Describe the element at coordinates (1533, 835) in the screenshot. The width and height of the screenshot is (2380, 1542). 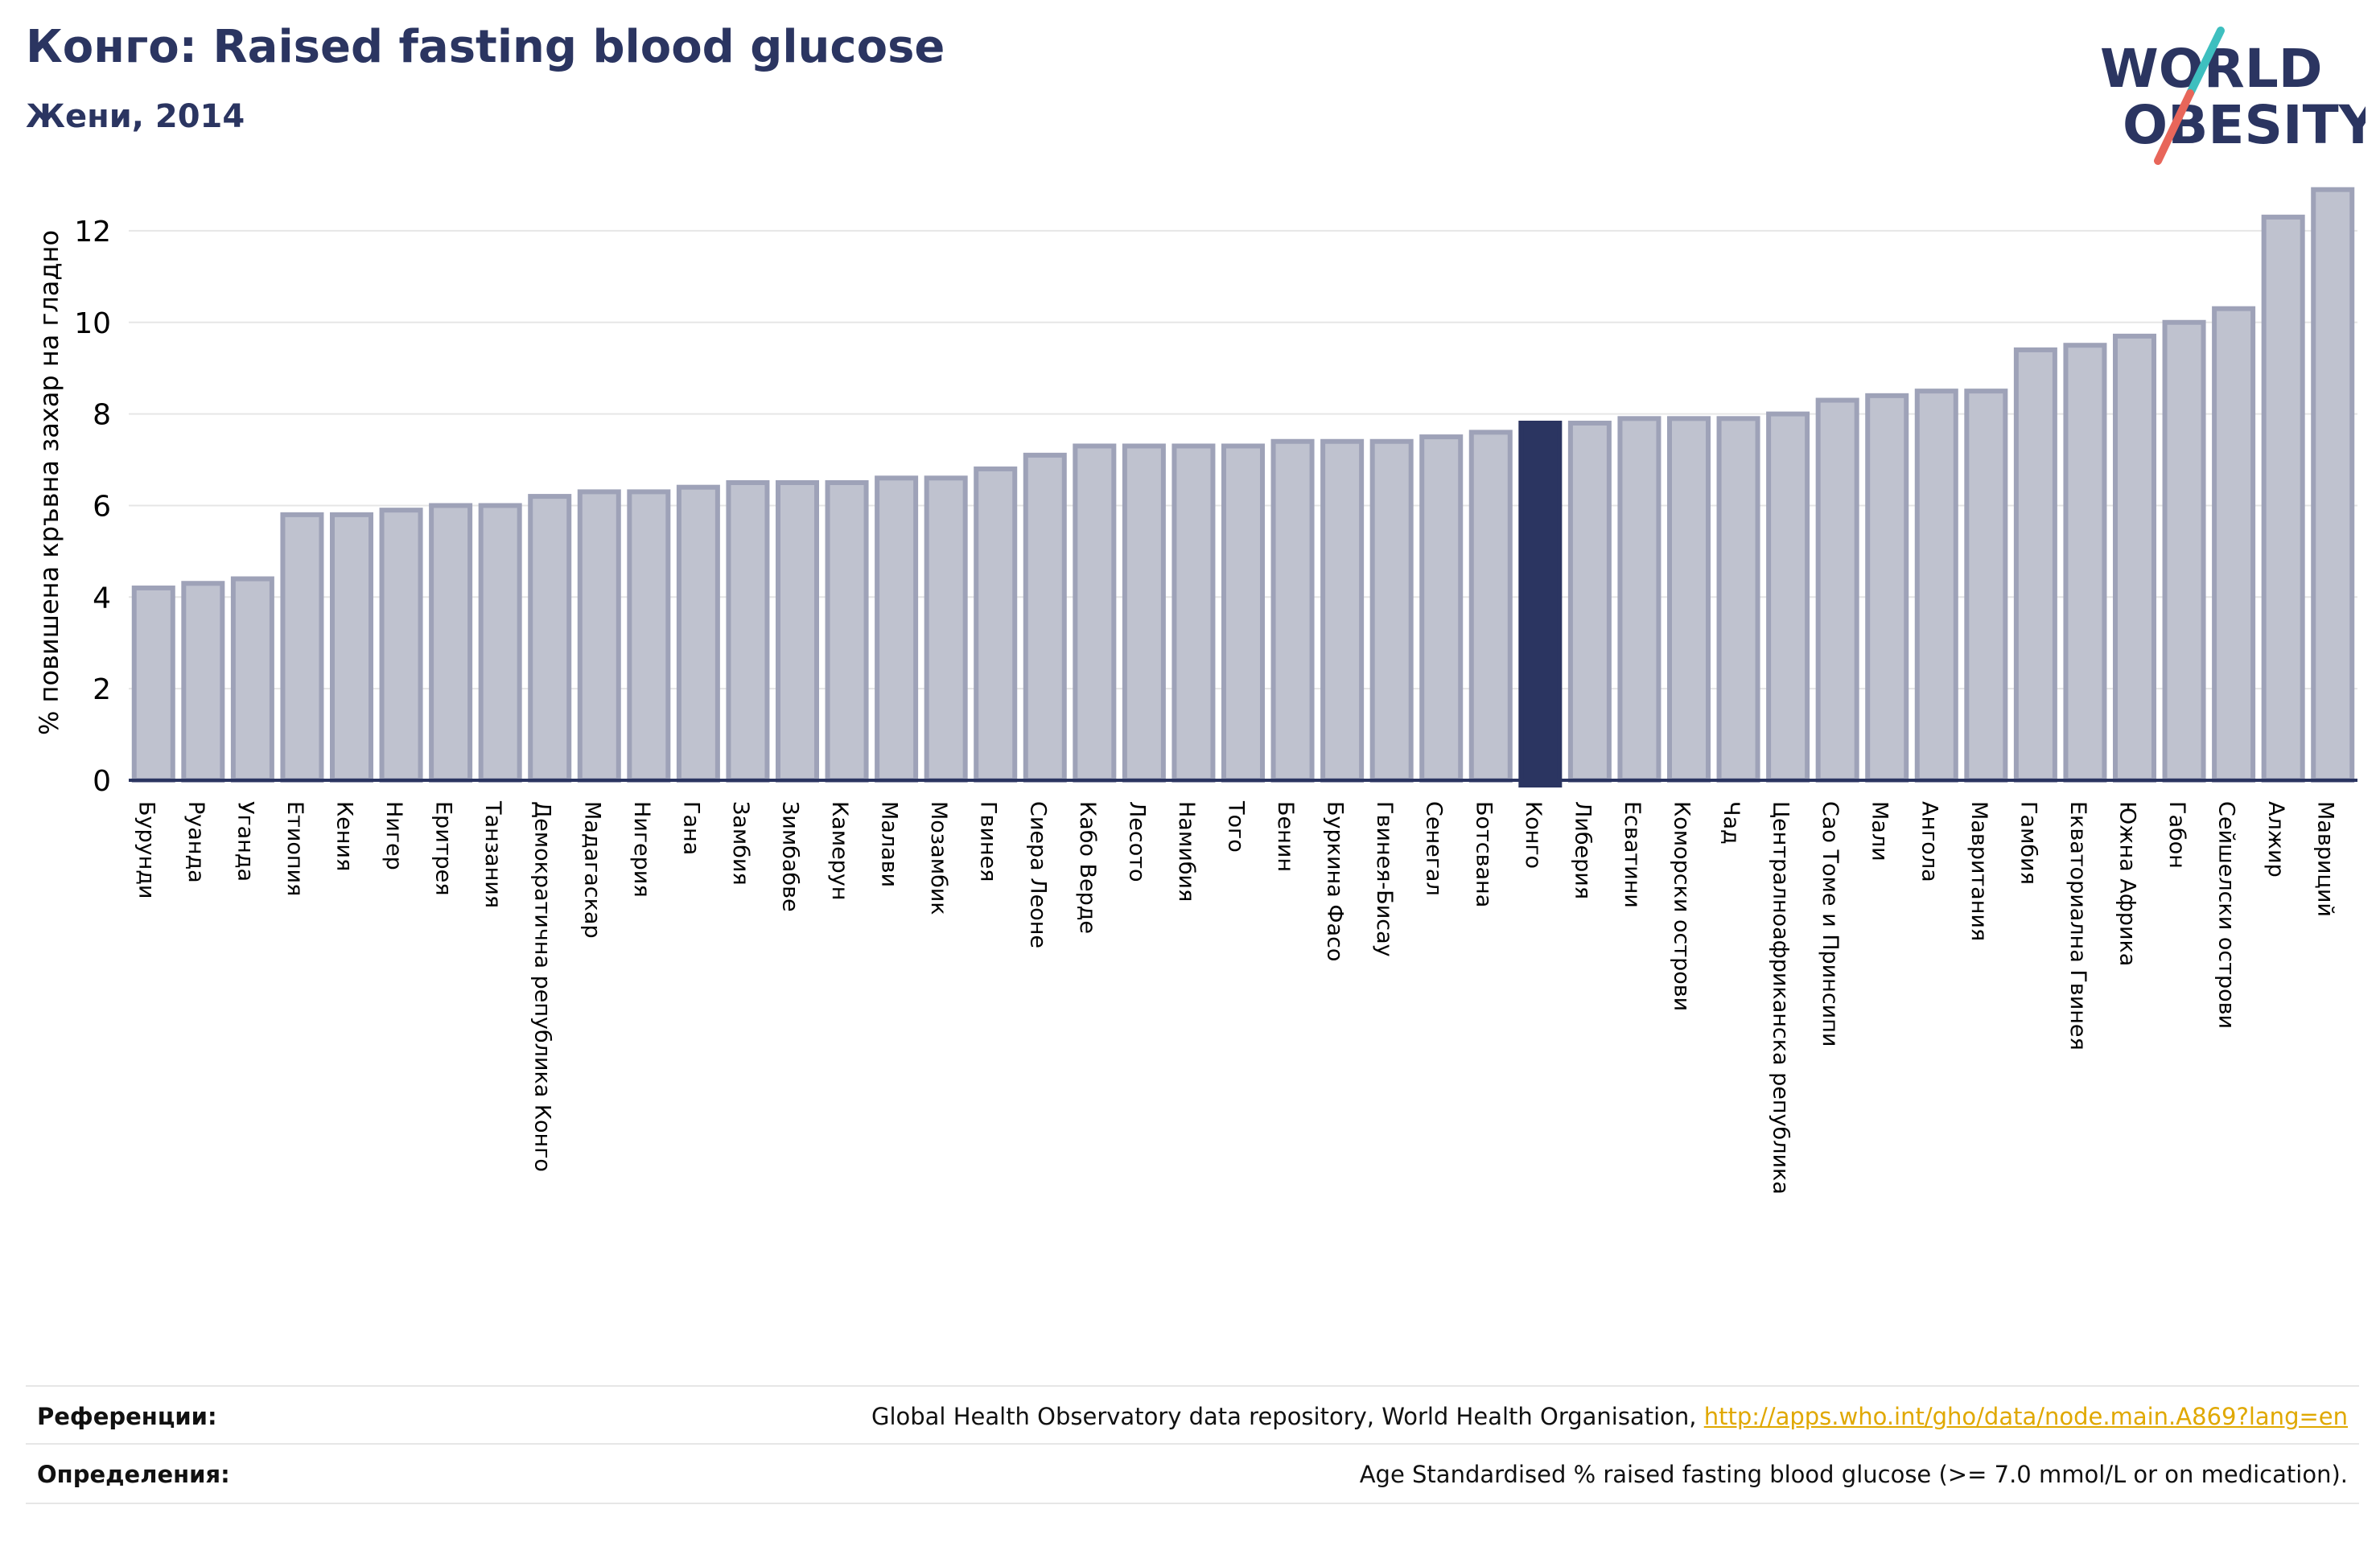
I see `x-tick-label: Конго` at that location.